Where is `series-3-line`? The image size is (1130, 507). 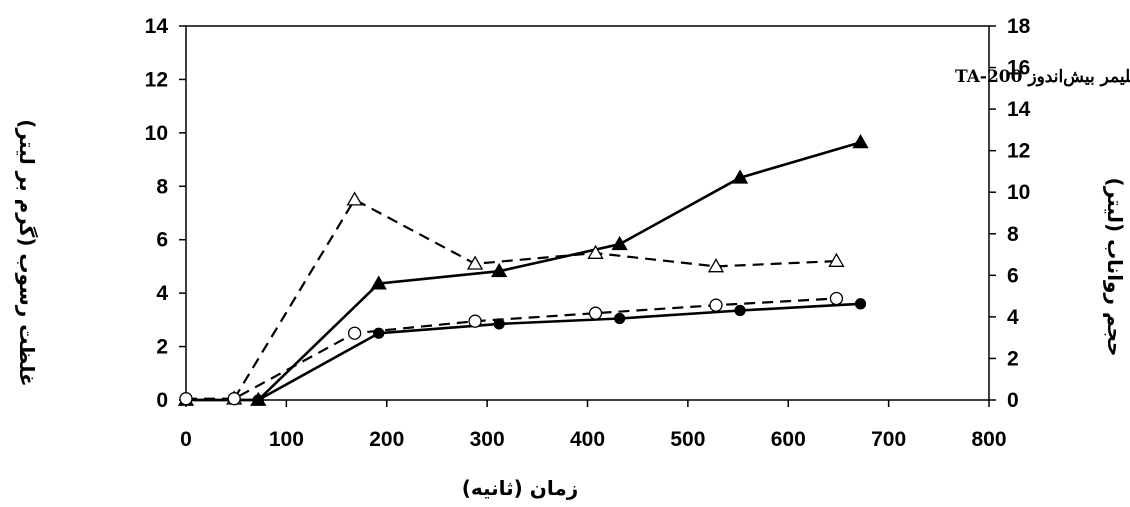 series-3-line is located at coordinates (523, 352).